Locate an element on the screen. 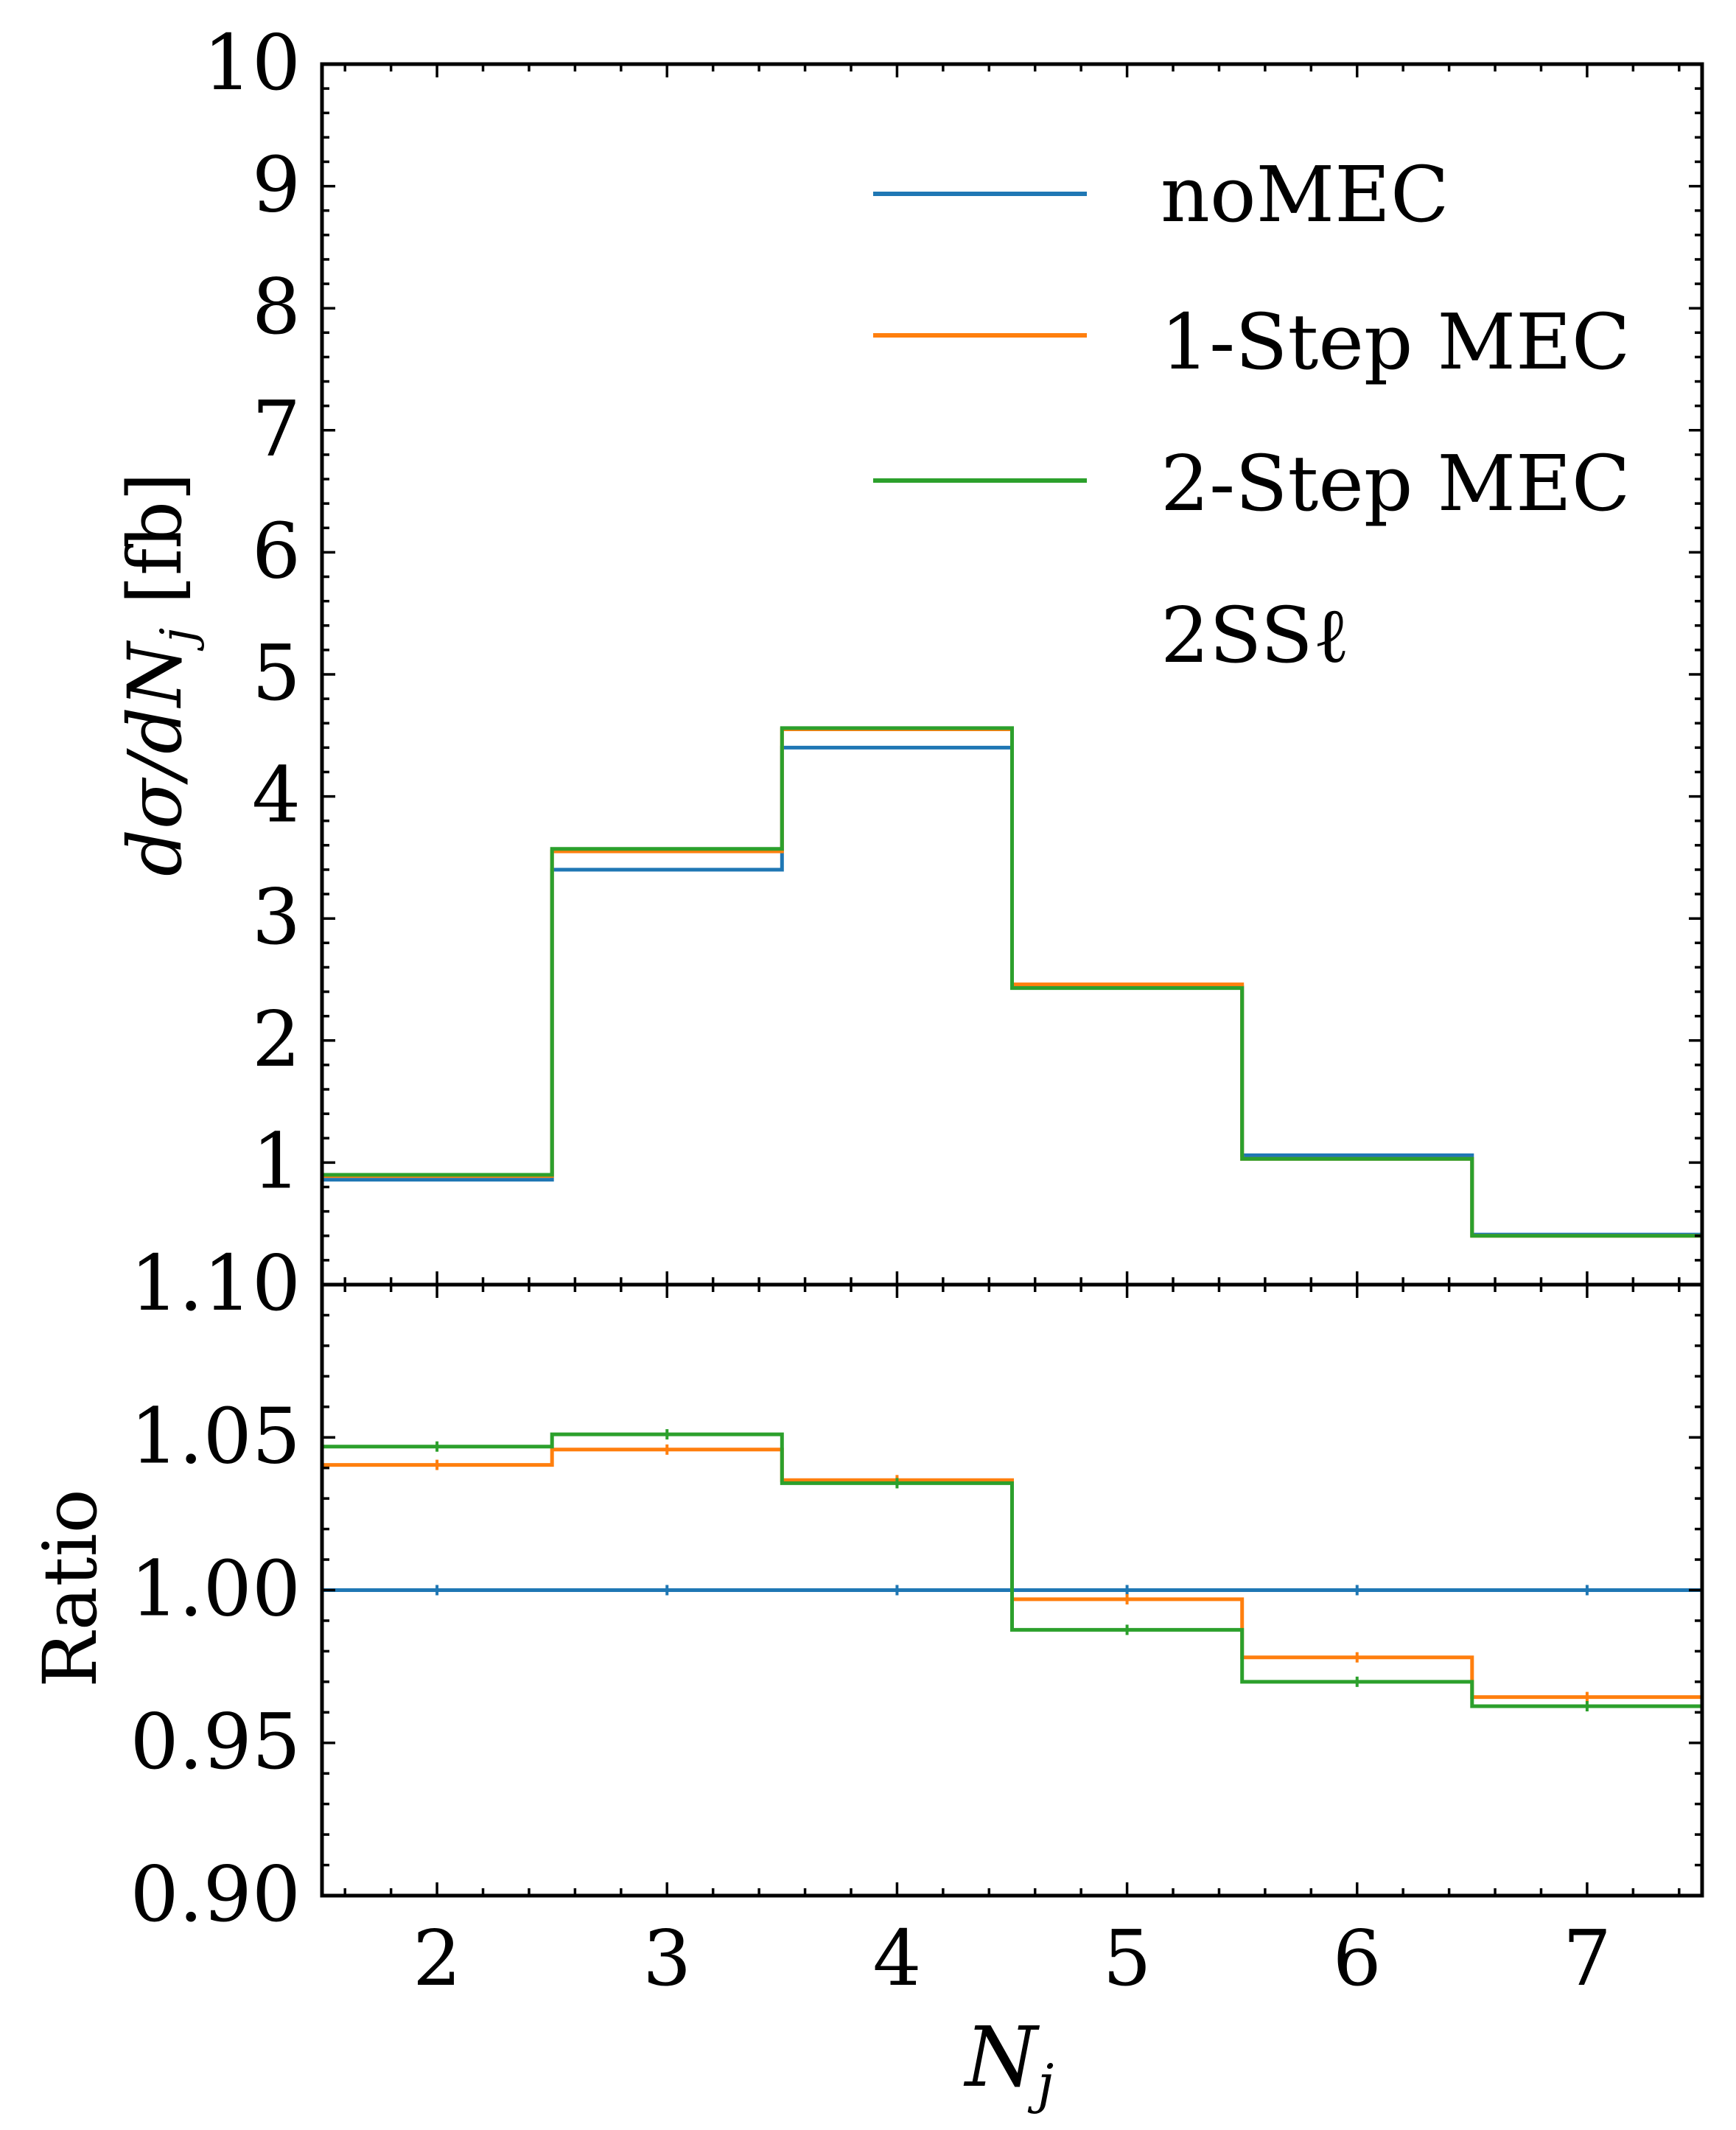 Image resolution: width=1736 pixels, height=2130 pixels. main-ytick-label: 5 is located at coordinates (276, 673).